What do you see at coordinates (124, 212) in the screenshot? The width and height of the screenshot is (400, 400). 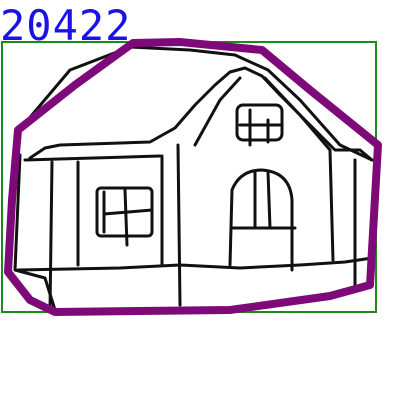 I see `front-window` at bounding box center [124, 212].